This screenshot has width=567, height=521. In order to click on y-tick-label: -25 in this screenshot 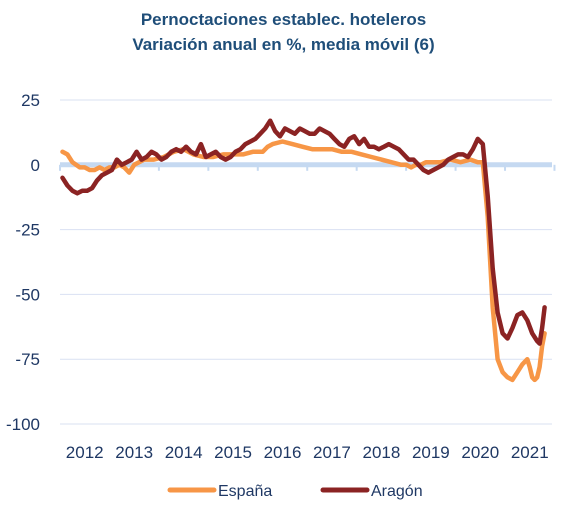, I will do `click(27, 230)`.